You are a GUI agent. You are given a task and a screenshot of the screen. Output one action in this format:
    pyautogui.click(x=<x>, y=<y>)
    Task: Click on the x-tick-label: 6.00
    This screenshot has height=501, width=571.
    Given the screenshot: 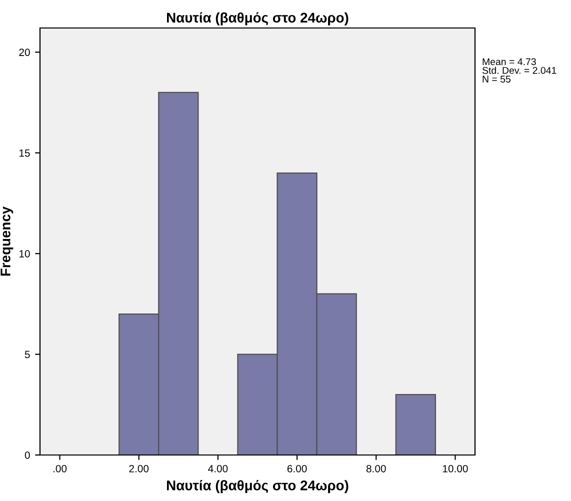 What is the action you would take?
    pyautogui.click(x=297, y=468)
    